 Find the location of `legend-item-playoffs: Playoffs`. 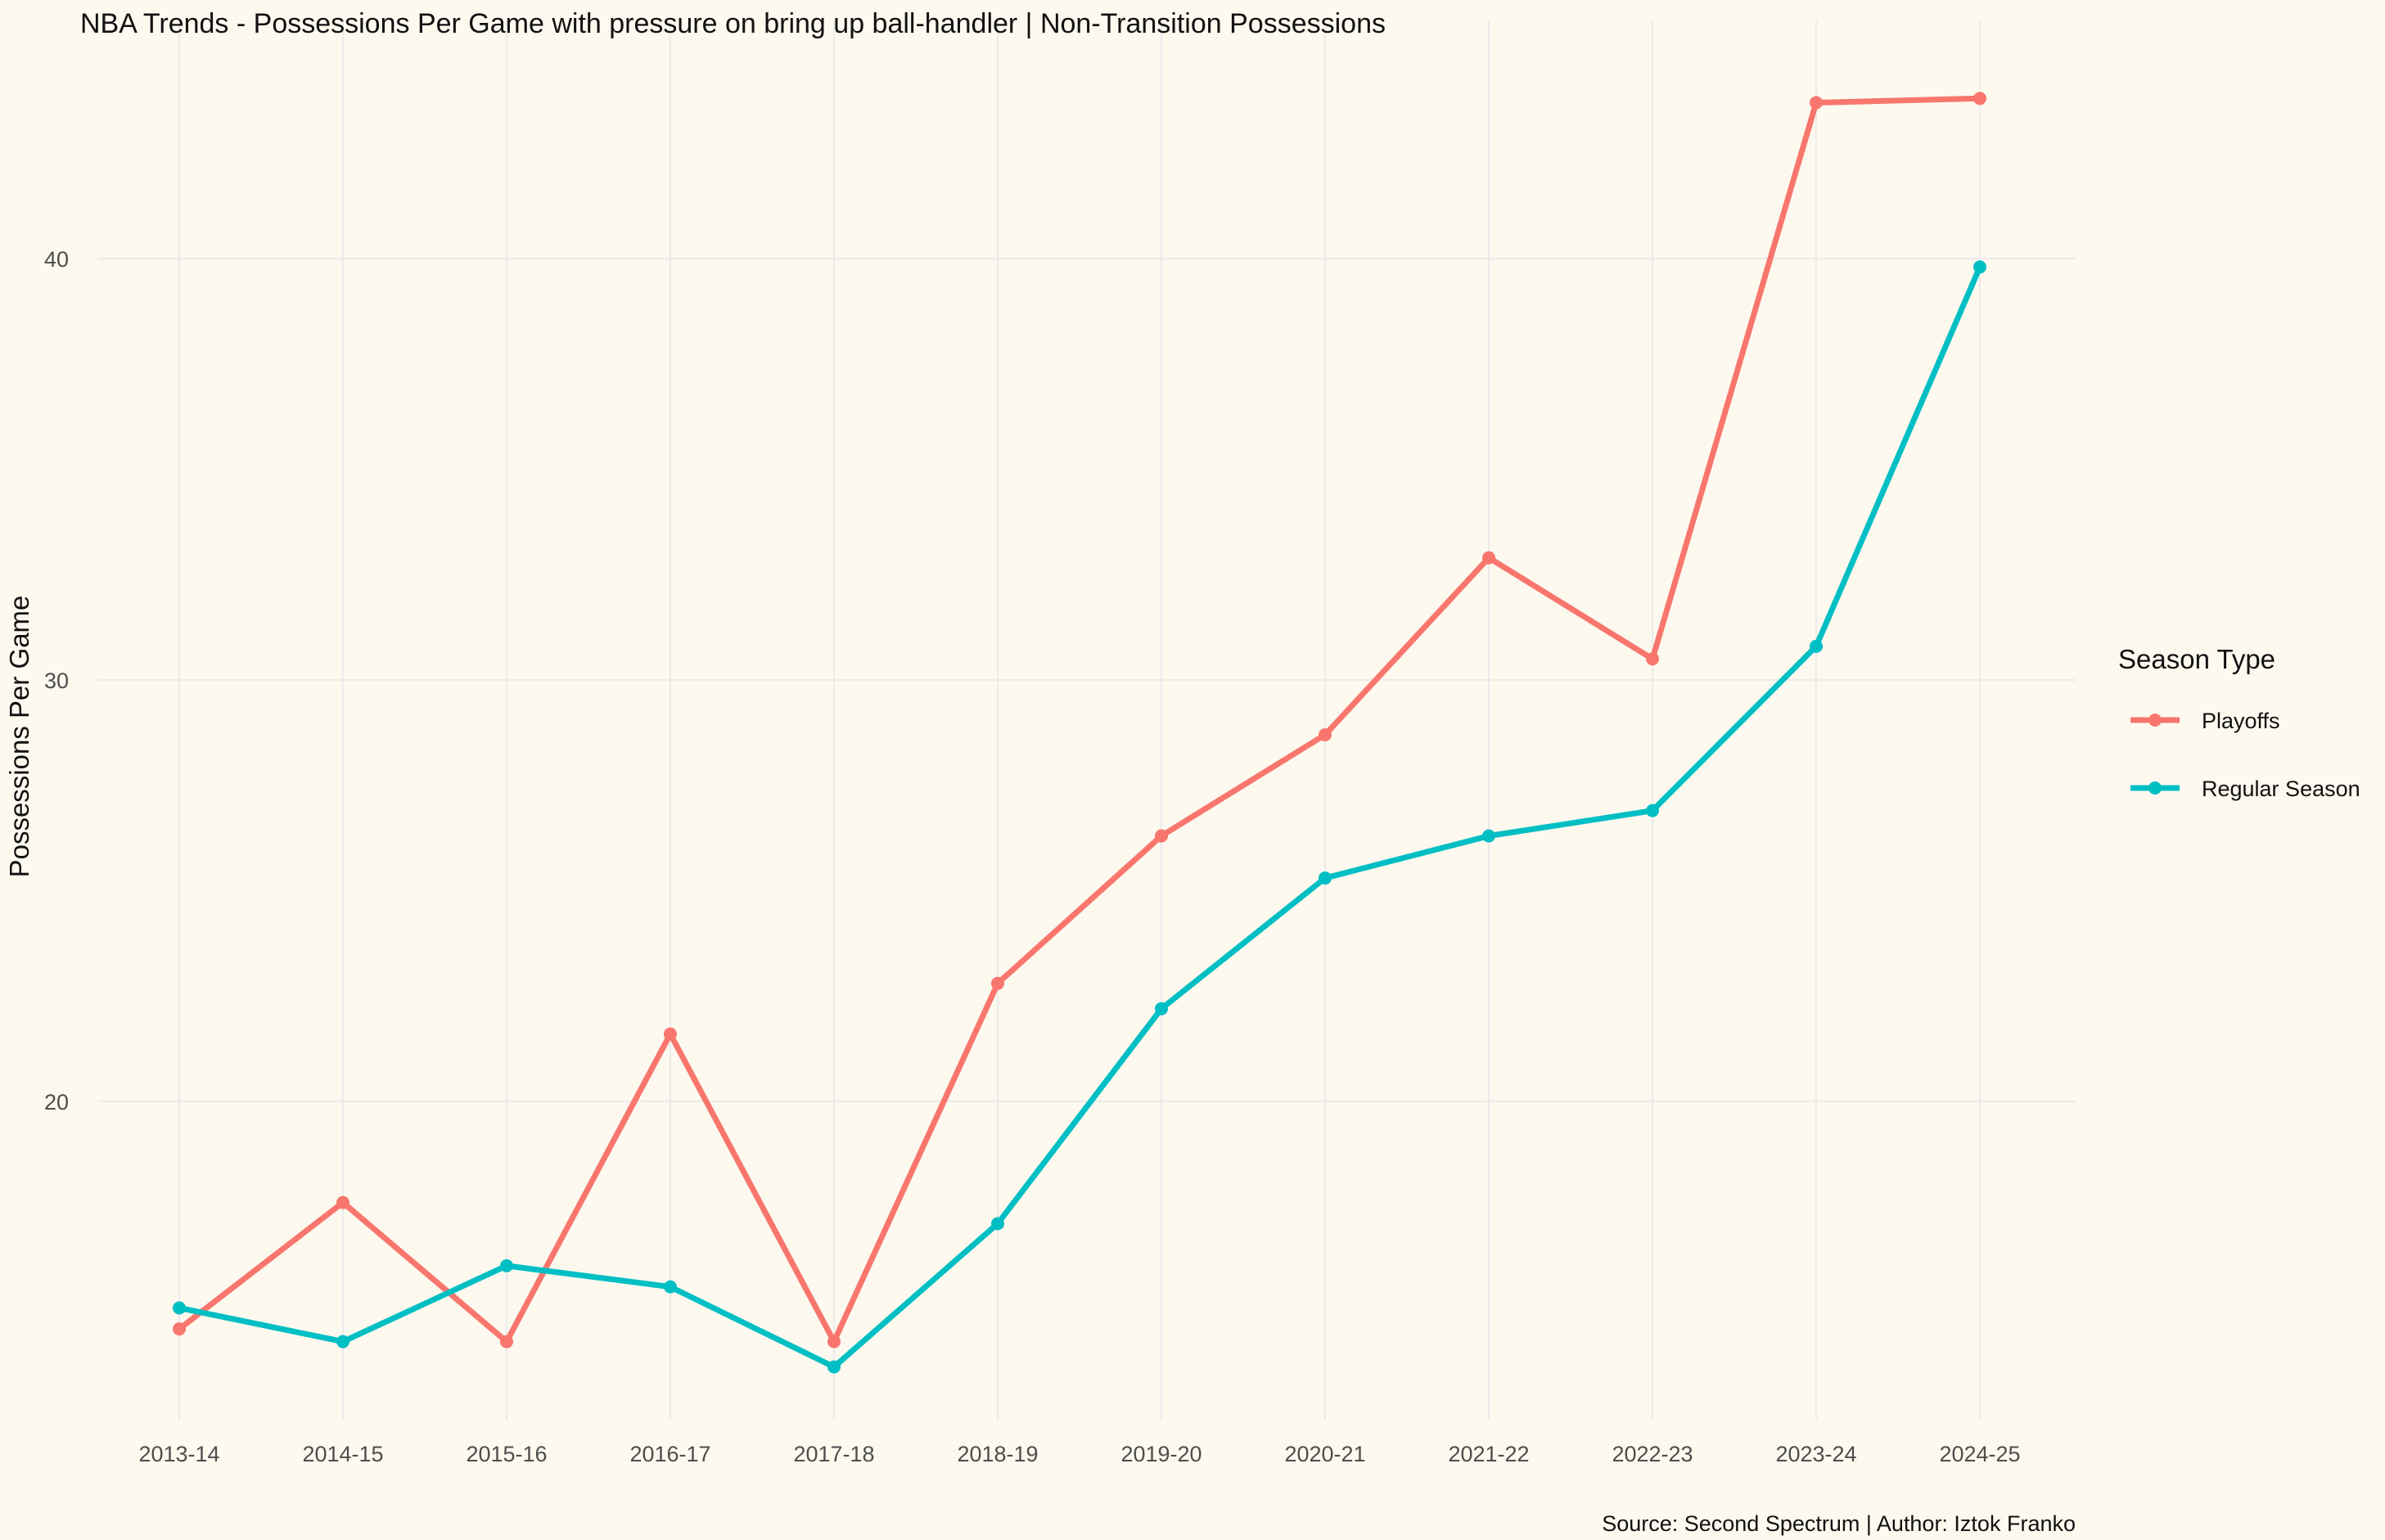

legend-item-playoffs: Playoffs is located at coordinates (2205, 721).